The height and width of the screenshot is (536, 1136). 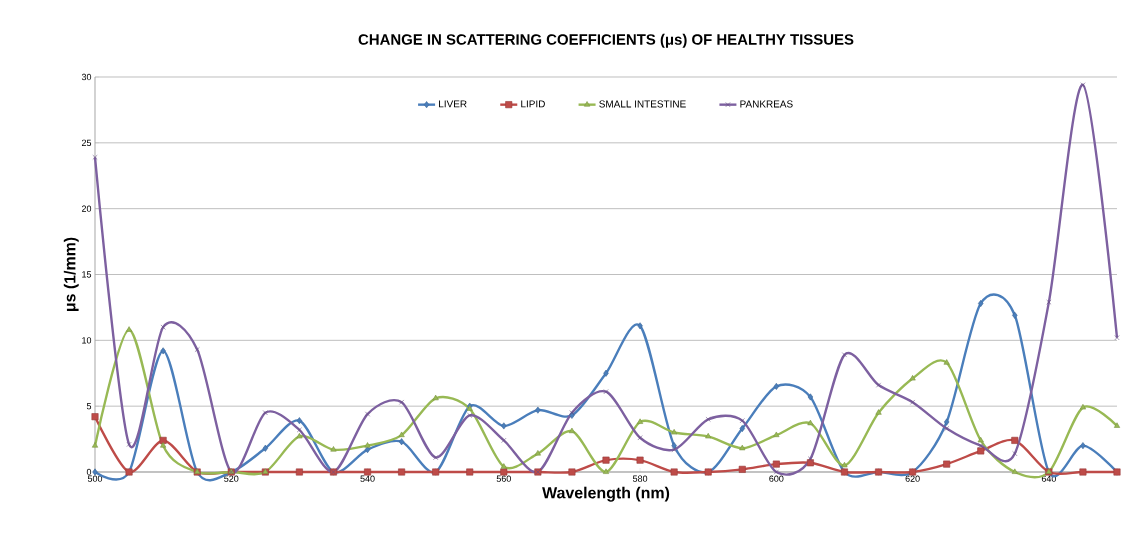 I want to click on y-axis-title: μs (1/mm), so click(x=71, y=274).